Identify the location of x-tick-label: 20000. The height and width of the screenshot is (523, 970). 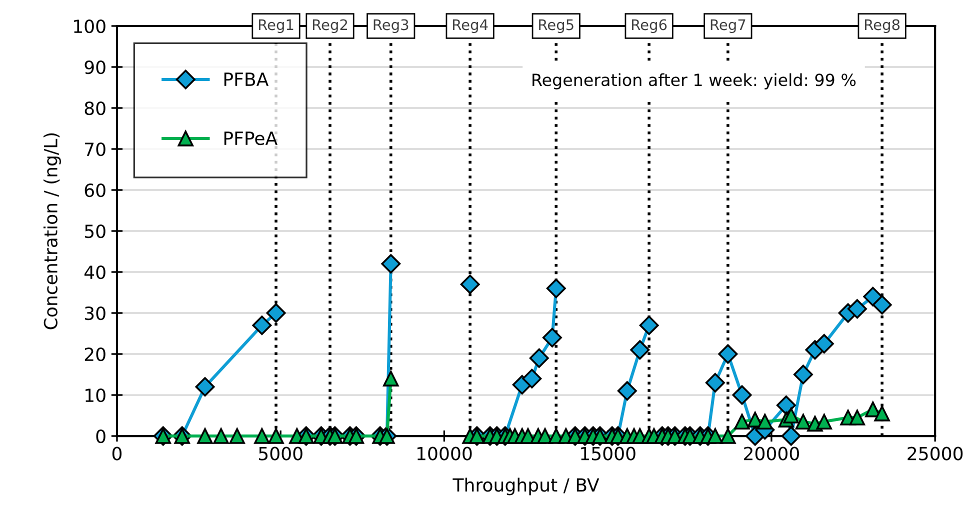
(771, 453).